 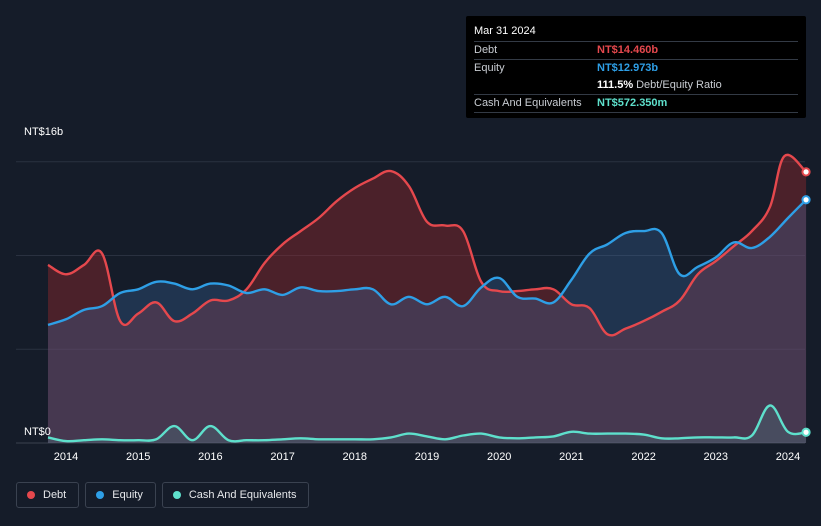 What do you see at coordinates (615, 85) in the screenshot?
I see `tooltip-ratio-value: 111.5%` at bounding box center [615, 85].